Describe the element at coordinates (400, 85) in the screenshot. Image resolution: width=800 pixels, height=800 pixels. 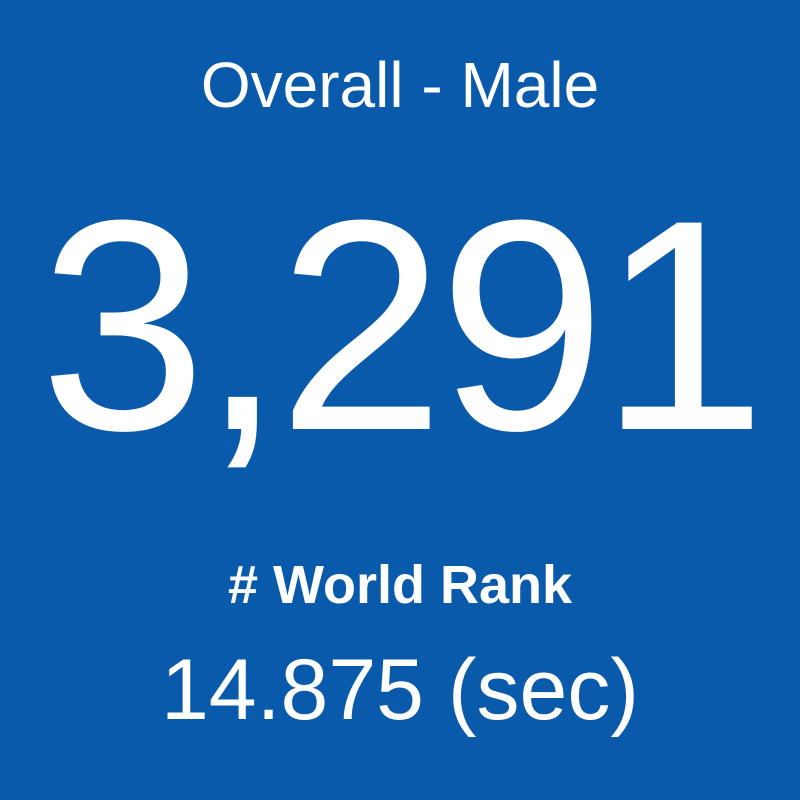
I see `tile-title: Overall - Male` at that location.